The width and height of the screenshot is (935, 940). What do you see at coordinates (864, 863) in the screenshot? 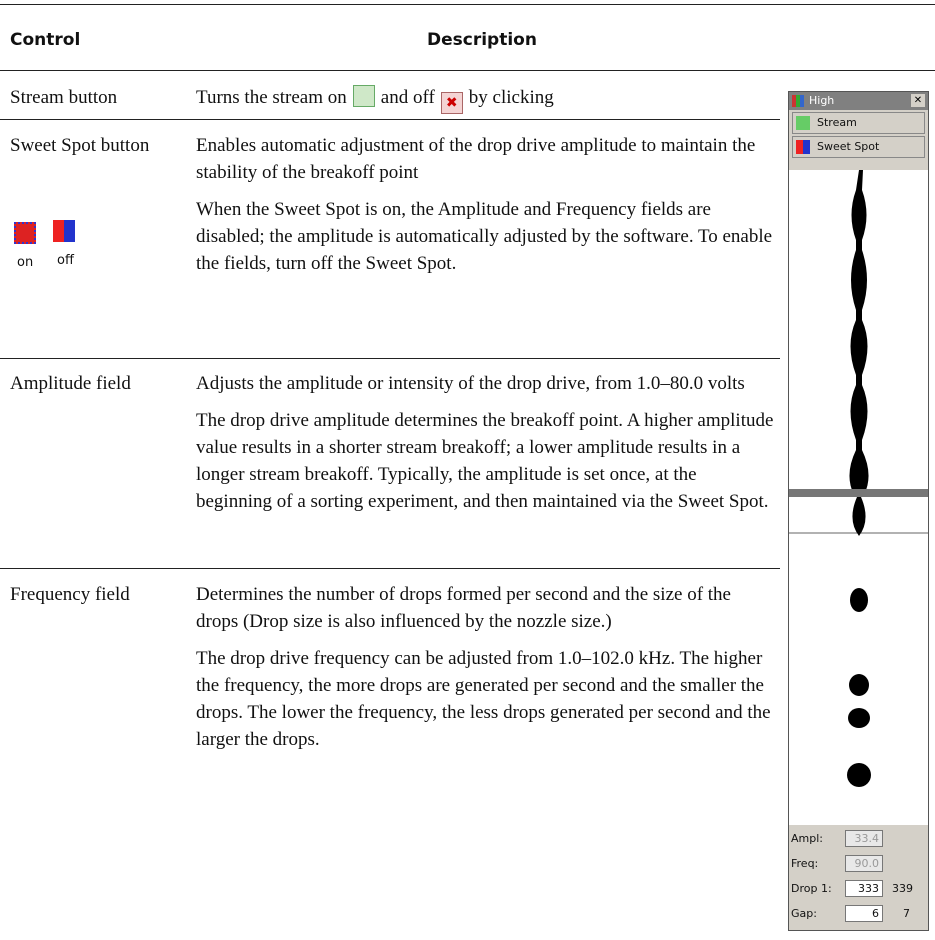
I see `field-value: 90.0` at bounding box center [864, 863].